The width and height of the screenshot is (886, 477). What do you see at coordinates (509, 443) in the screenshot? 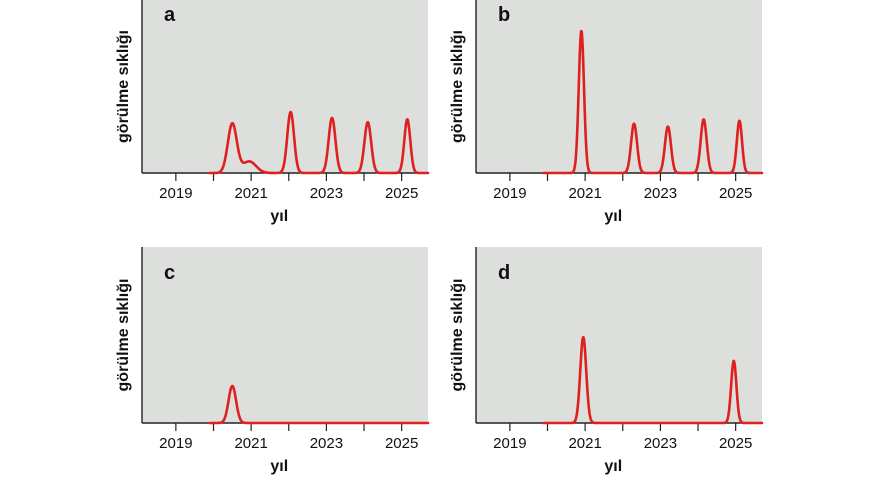
I see `x-tick-label-d-2019: 2019` at bounding box center [509, 443].